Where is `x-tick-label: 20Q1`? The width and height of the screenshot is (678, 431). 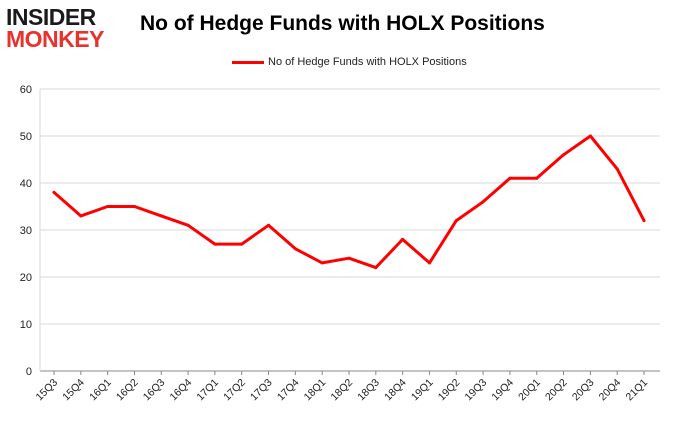 x-tick-label: 20Q1 is located at coordinates (529, 390).